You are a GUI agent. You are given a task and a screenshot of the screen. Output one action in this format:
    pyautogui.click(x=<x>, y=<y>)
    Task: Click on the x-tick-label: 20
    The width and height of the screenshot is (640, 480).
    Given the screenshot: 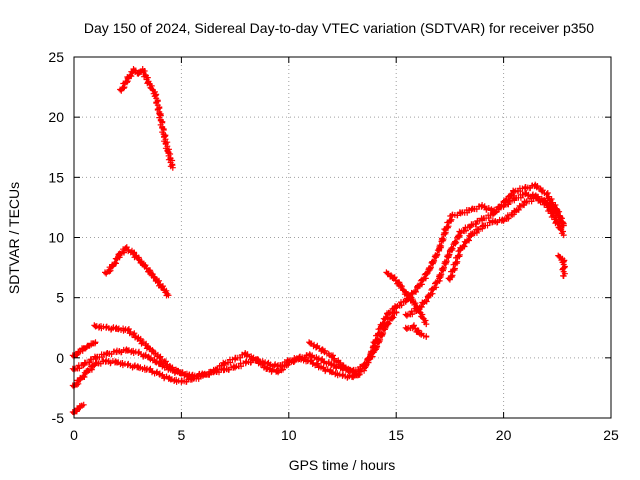 What is the action you would take?
    pyautogui.click(x=504, y=435)
    